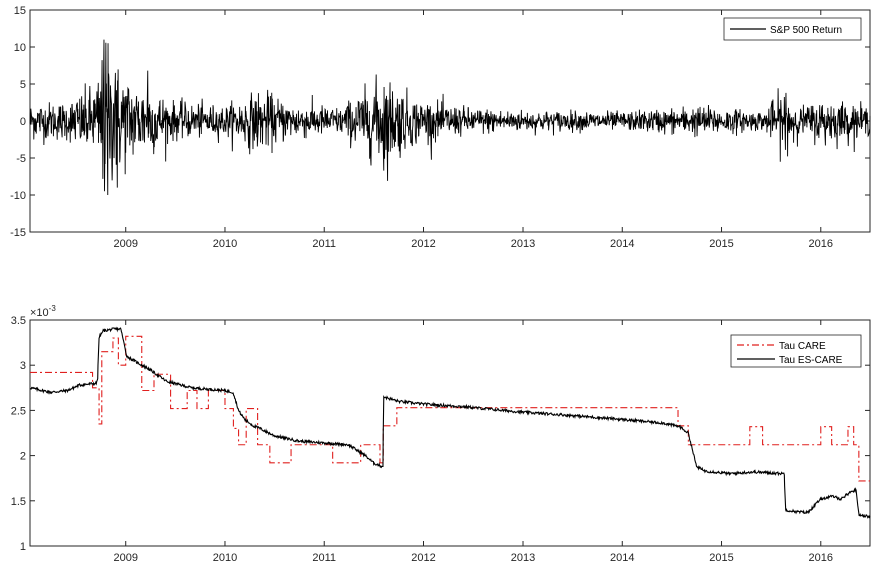 The width and height of the screenshot is (871, 569). What do you see at coordinates (721, 558) in the screenshot?
I see `tau-xtick-label: 2015` at bounding box center [721, 558].